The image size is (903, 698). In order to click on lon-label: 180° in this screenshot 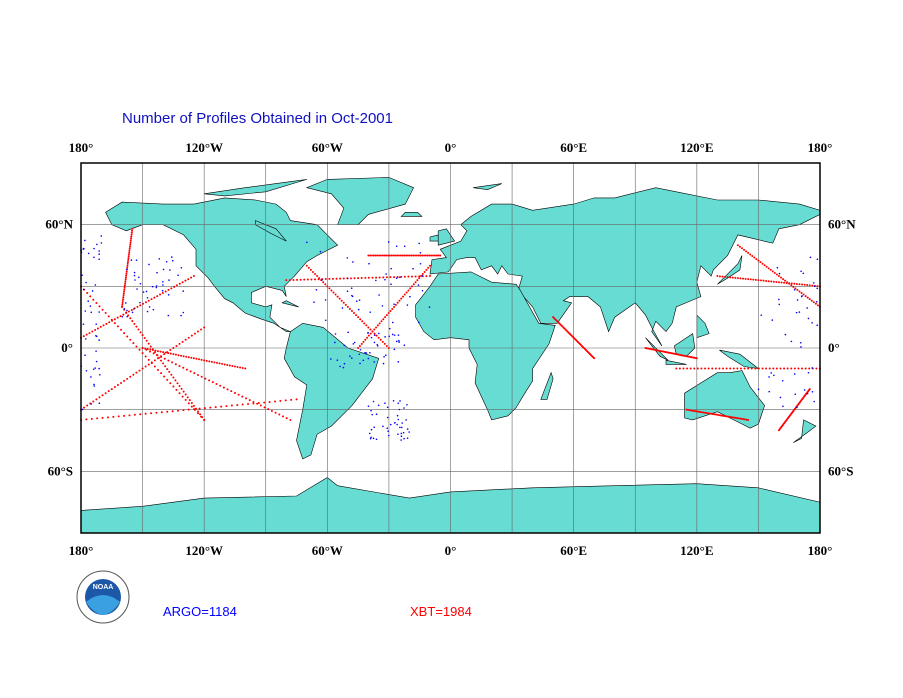, I will do `click(820, 147)`.